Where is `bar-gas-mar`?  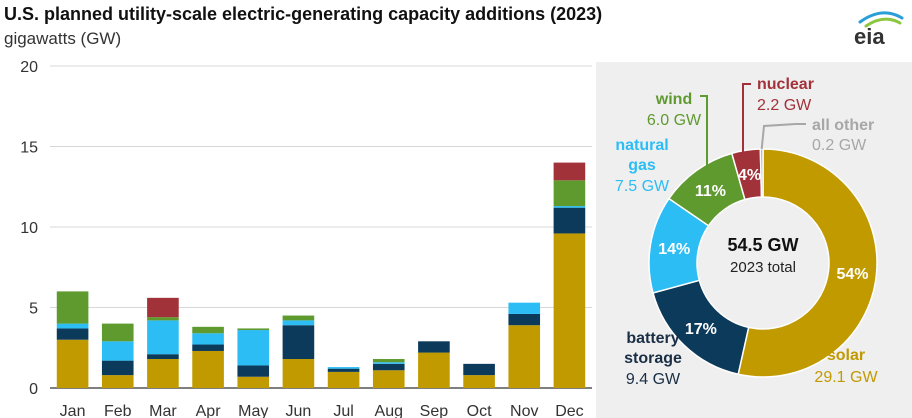 bar-gas-mar is located at coordinates (163, 337).